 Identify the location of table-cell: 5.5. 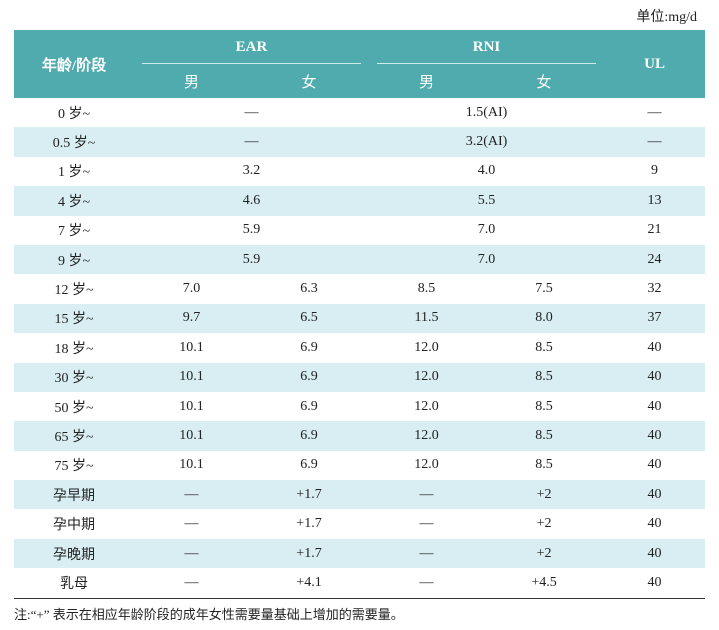
(487, 201).